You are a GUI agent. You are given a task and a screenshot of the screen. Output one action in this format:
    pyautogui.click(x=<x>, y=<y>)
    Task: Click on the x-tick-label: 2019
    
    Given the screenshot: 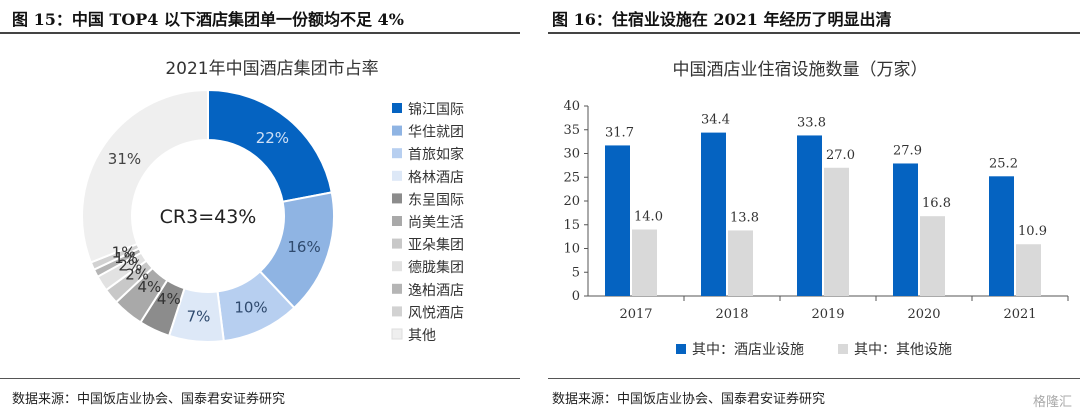 What is the action you would take?
    pyautogui.click(x=827, y=314)
    